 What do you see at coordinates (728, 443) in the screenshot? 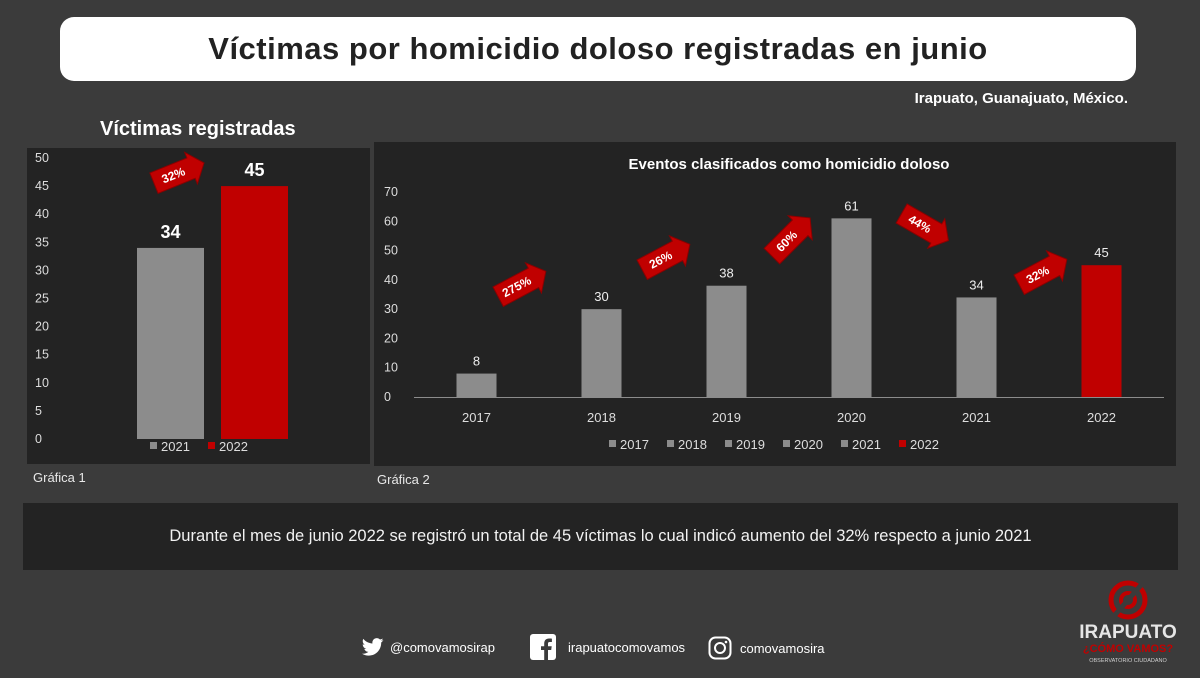
I see `legend-2019-swatch` at bounding box center [728, 443].